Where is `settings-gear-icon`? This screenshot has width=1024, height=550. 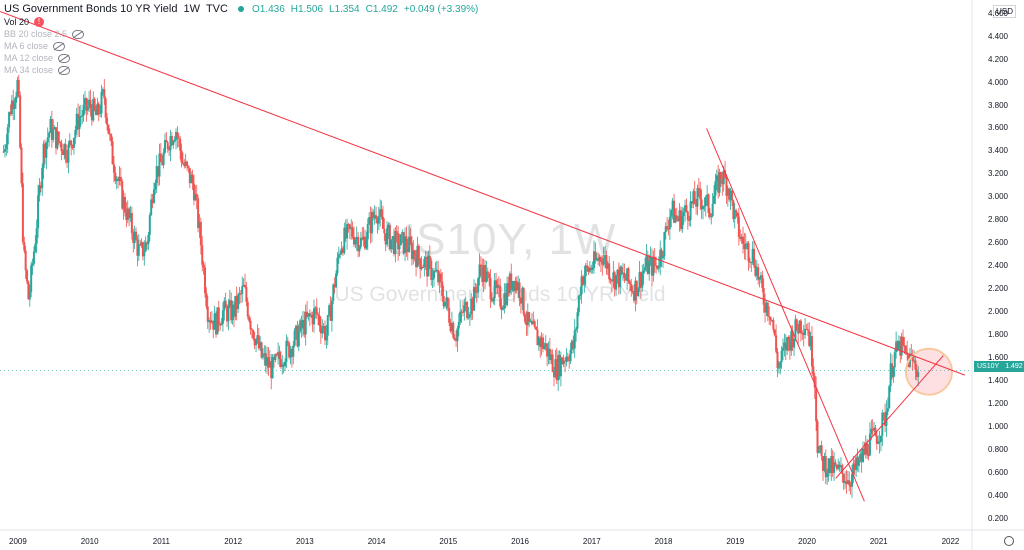 settings-gear-icon is located at coordinates (1009, 541).